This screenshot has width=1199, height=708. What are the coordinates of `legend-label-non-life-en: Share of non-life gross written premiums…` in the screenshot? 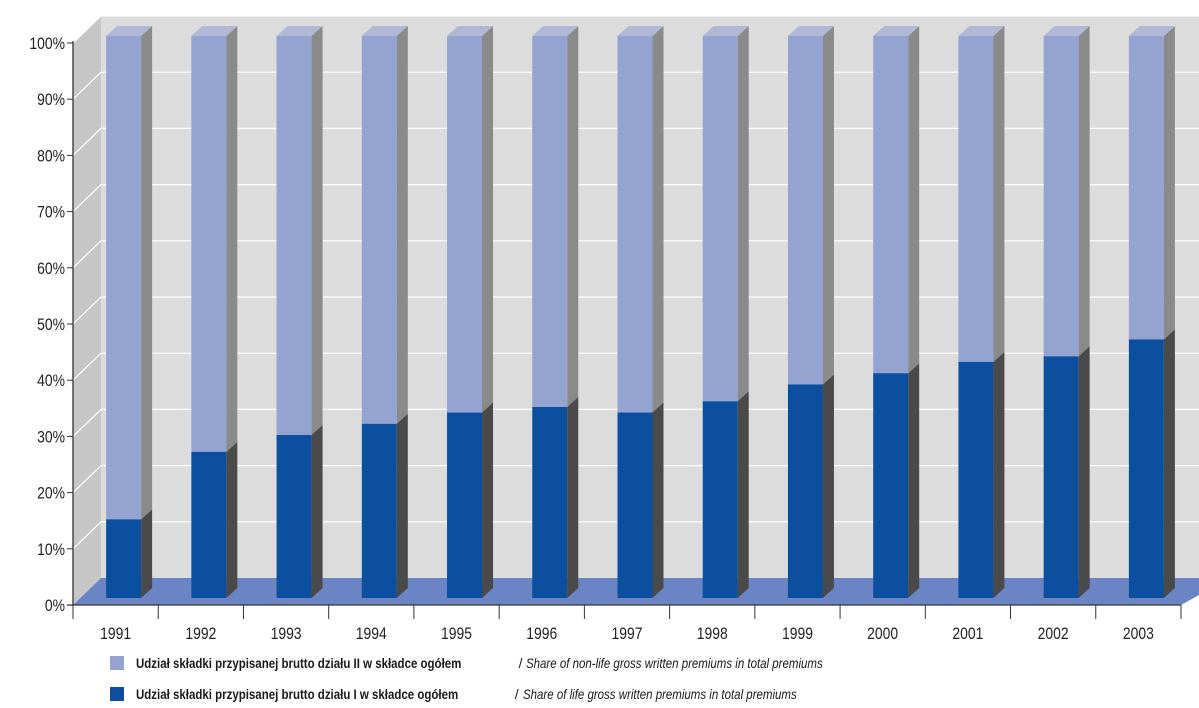 It's located at (675, 663).